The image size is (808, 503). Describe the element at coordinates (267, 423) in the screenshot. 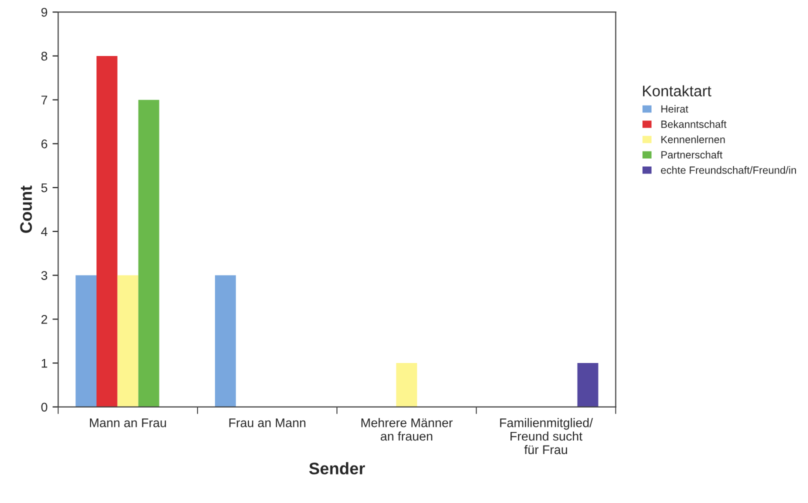

I see `x-tick-label: Frau an Mann` at that location.